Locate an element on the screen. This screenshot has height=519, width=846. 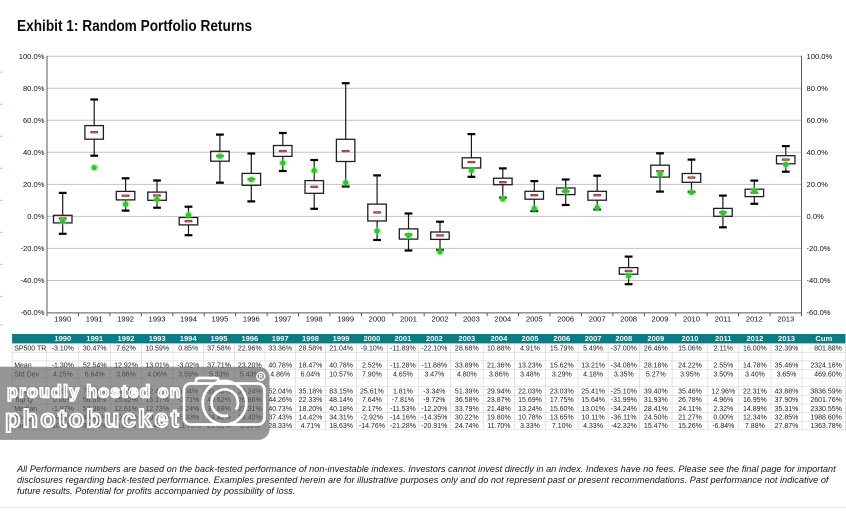
svg-text: -20.0% is located at coordinates (32, 248).